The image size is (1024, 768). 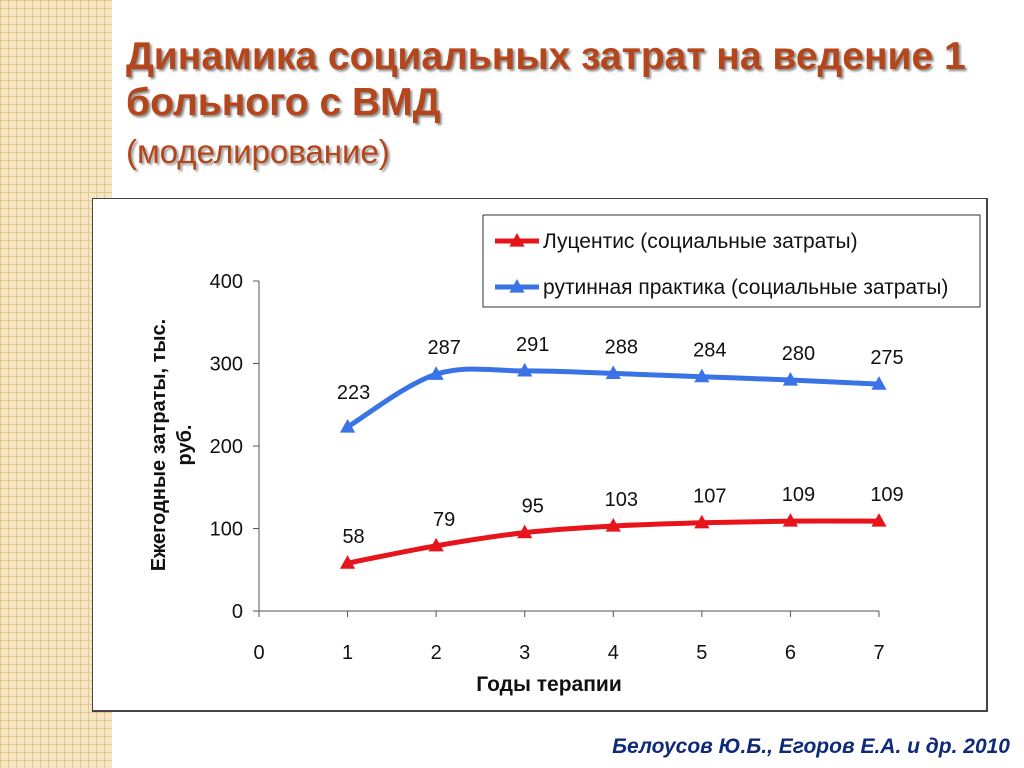 What do you see at coordinates (226, 365) in the screenshot?
I see `y-tick-label: 300` at bounding box center [226, 365].